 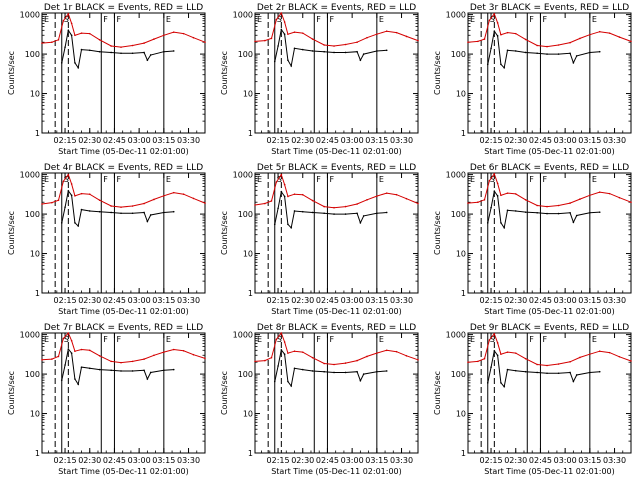 I want to click on x-tick-label: 02:30, so click(x=89, y=300).